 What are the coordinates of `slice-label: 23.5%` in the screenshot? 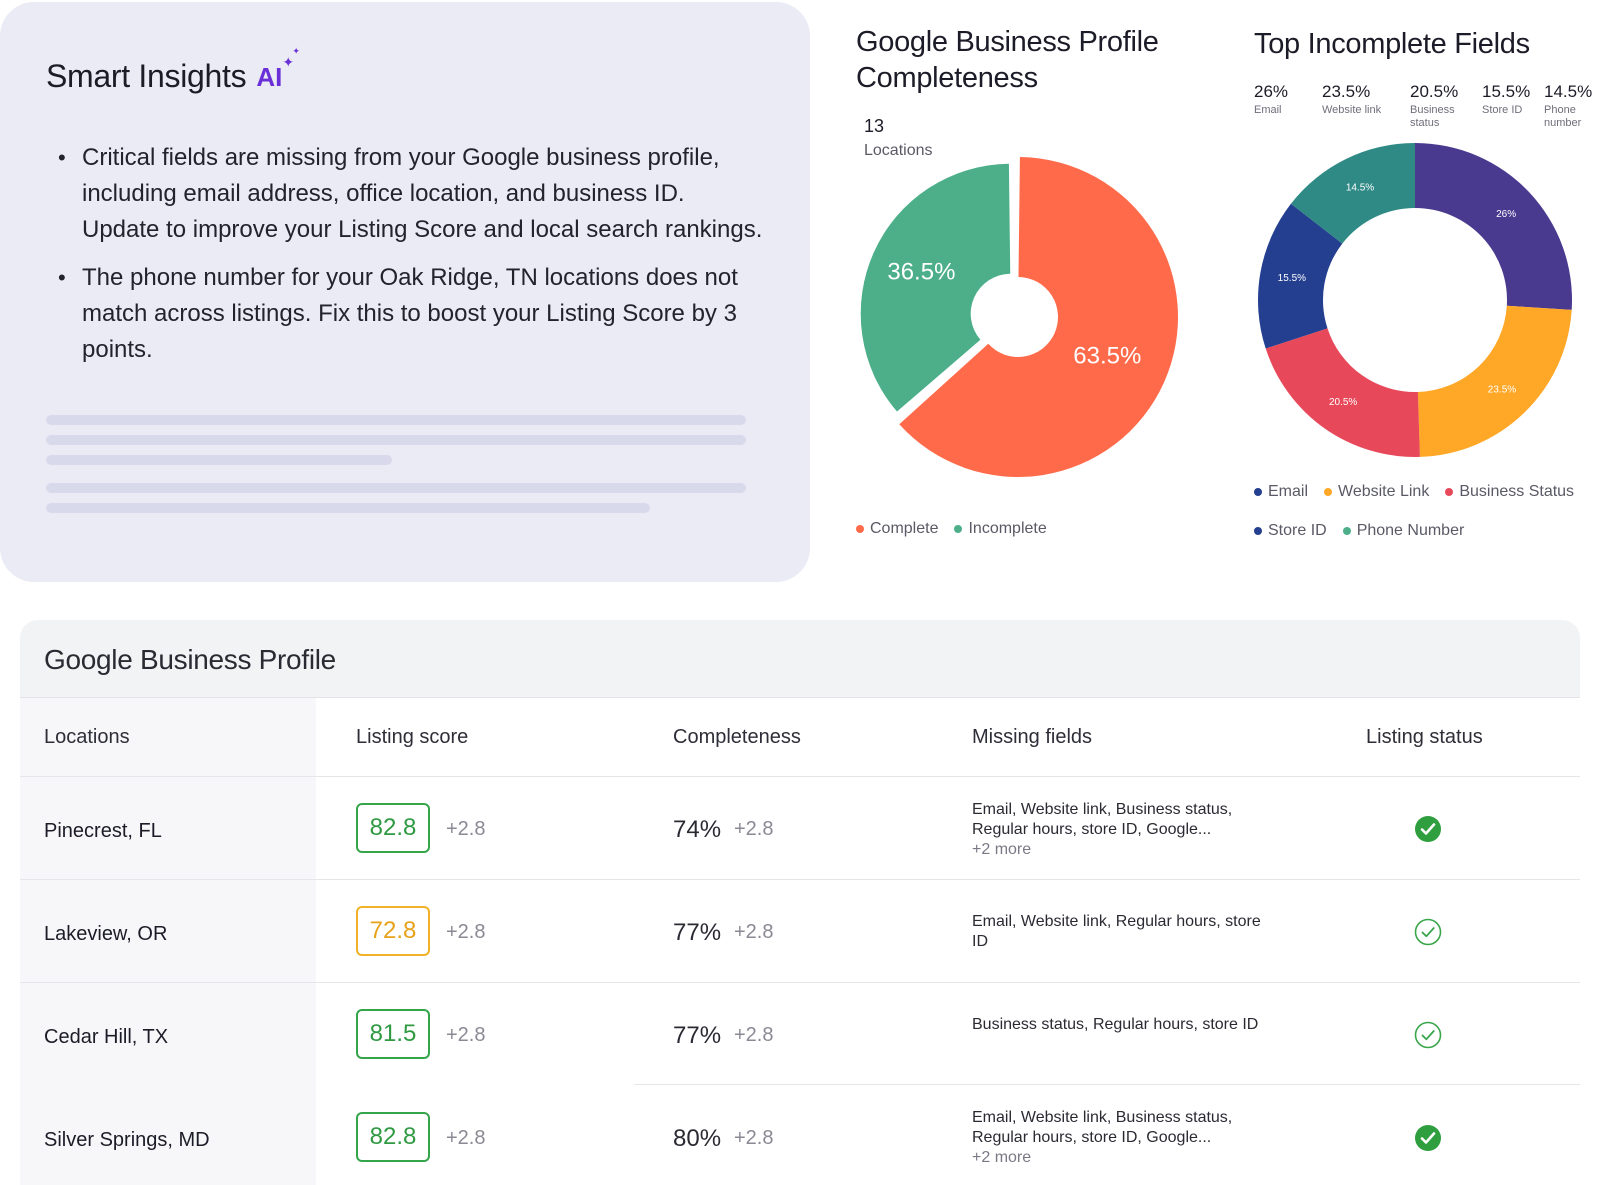 It's located at (1502, 389).